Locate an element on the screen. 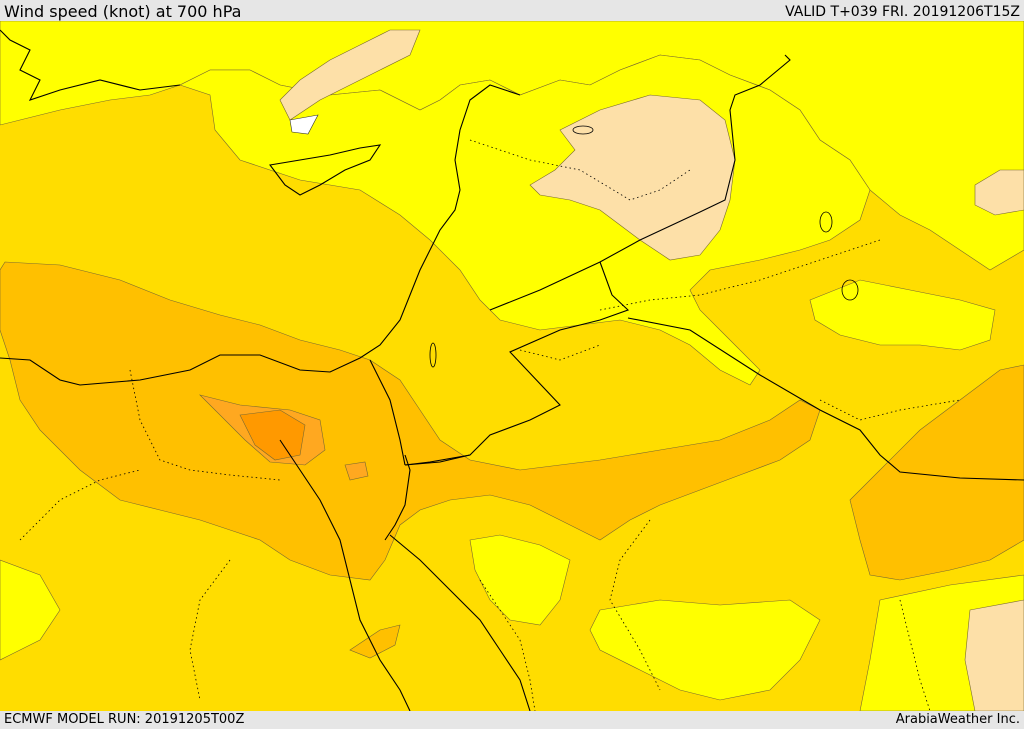 This screenshot has height=729, width=1024. model-run-label: ECMWF MODEL RUN: 20191205T00Z is located at coordinates (124, 719).